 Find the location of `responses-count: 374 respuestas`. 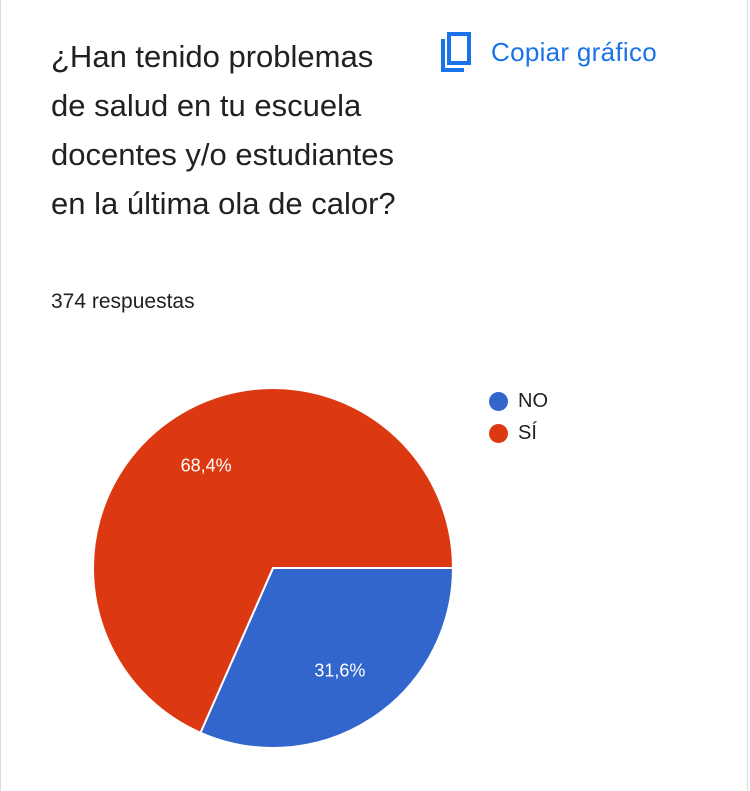

responses-count: 374 respuestas is located at coordinates (123, 301).